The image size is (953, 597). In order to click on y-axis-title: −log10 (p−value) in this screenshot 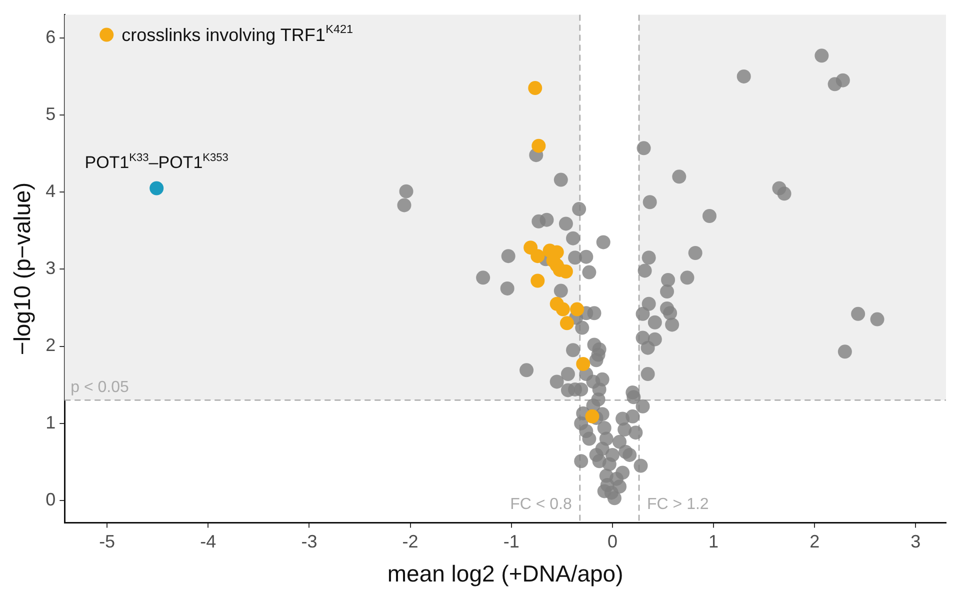, I will do `click(22, 269)`.